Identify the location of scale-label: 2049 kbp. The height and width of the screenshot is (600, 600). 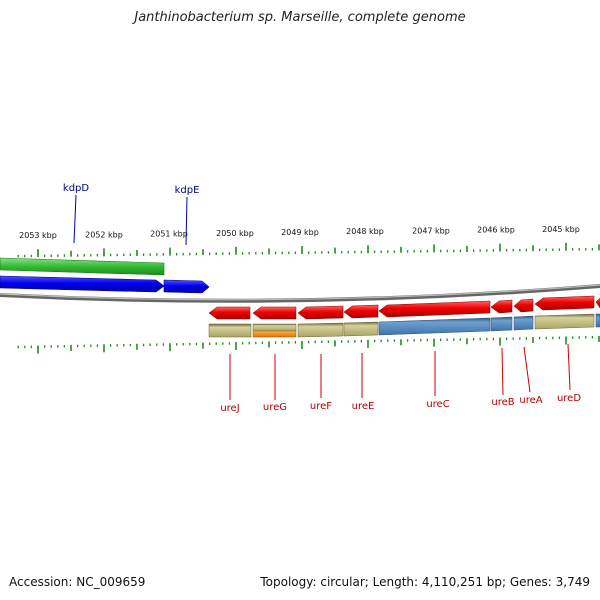
(300, 232).